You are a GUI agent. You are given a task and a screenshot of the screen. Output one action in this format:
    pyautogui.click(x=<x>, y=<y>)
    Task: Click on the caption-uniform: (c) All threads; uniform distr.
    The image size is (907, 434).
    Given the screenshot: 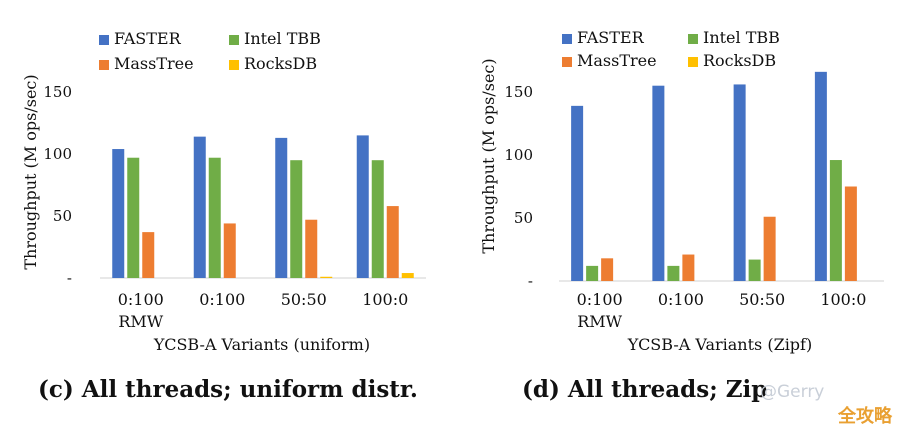 What is the action you would take?
    pyautogui.click(x=228, y=389)
    